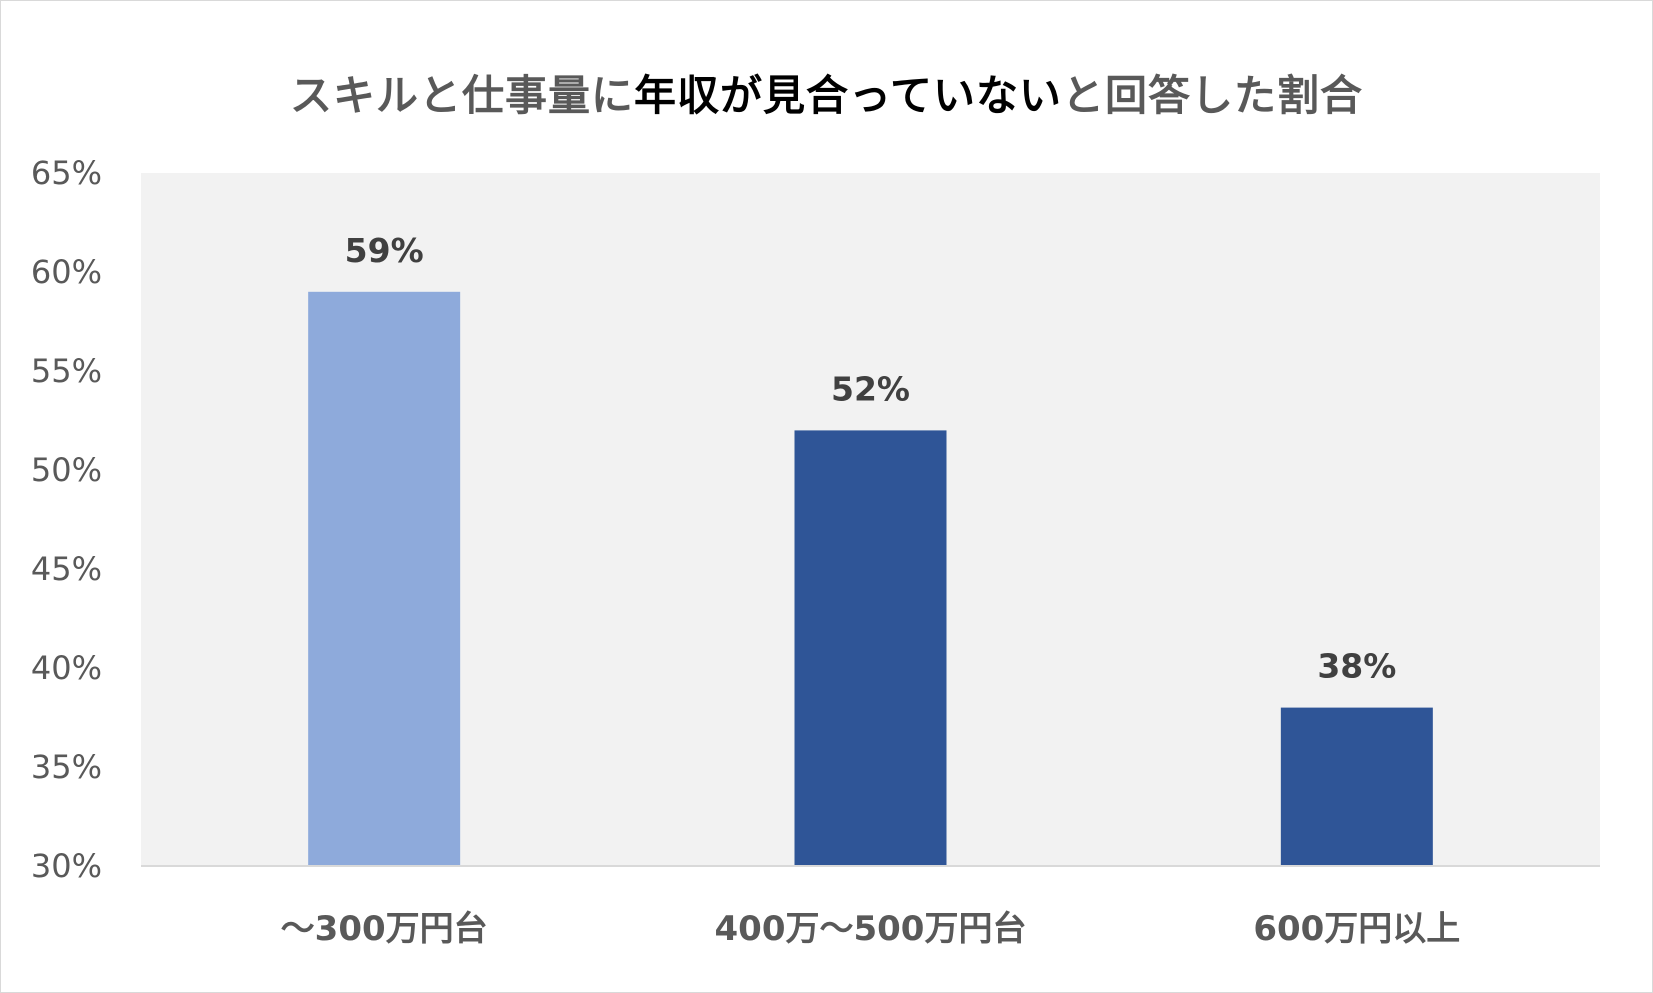 This screenshot has width=1653, height=993. What do you see at coordinates (66, 668) in the screenshot?
I see `y-tick-label: 40%` at bounding box center [66, 668].